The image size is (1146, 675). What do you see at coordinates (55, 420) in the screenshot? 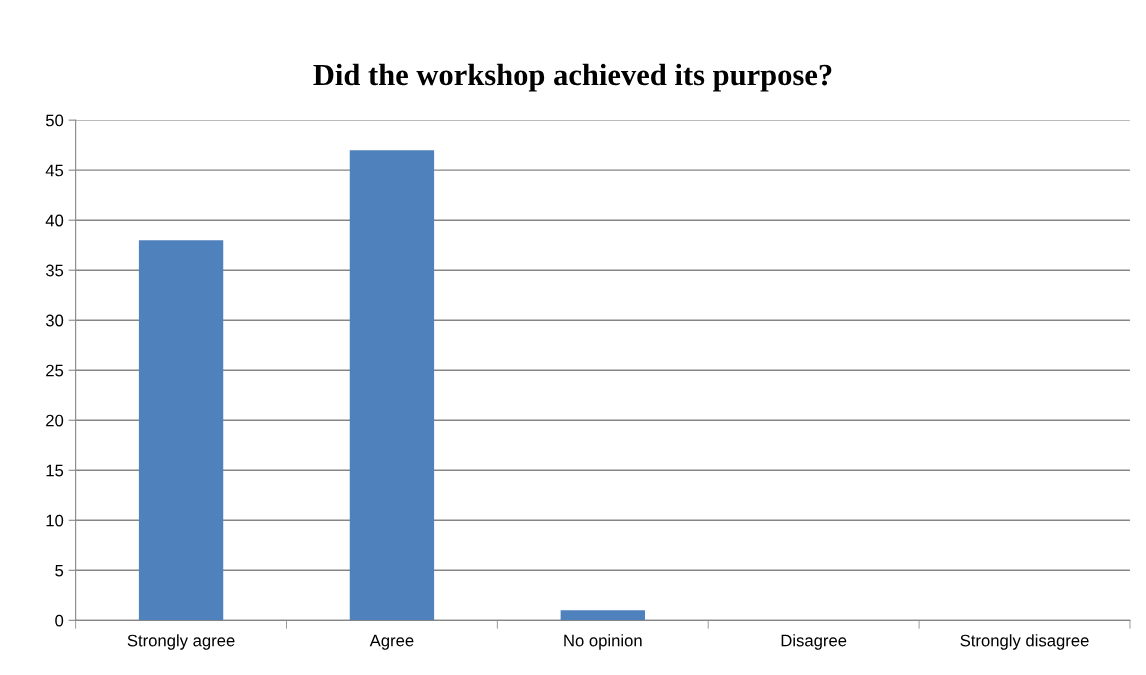
I see `y-tick-label: 20` at bounding box center [55, 420].